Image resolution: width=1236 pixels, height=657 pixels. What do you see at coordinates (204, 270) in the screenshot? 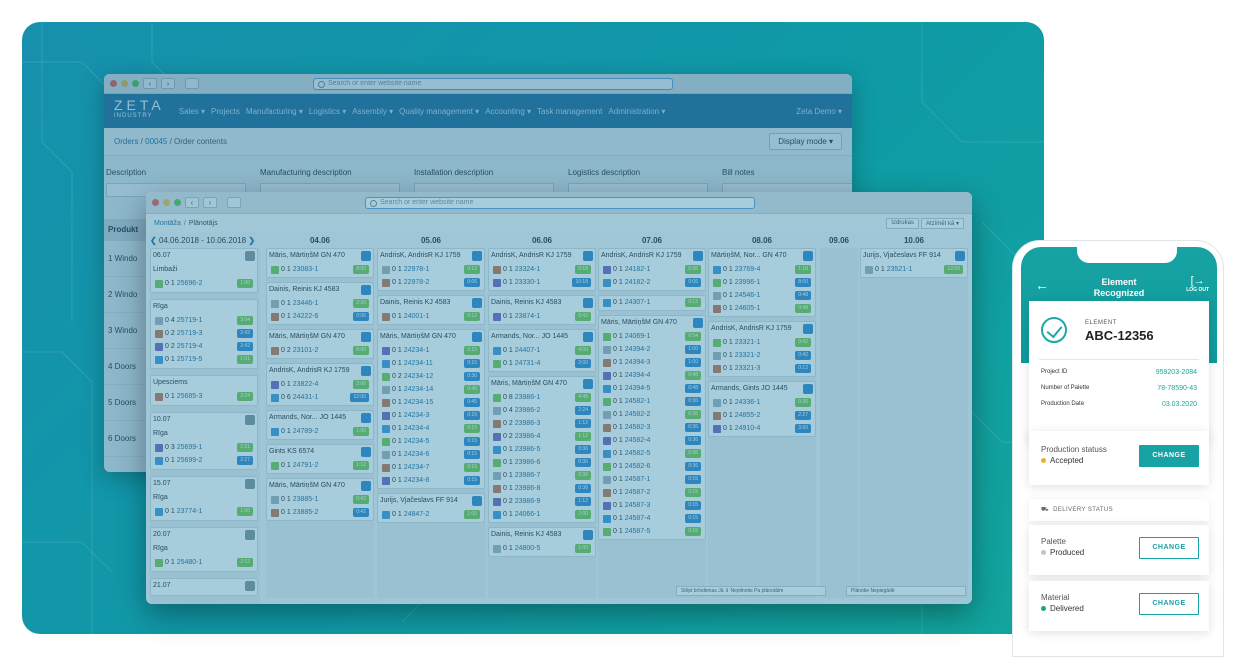
I see `backlog-group: 06.07 Limbaži 0 1 25696-2 1:00` at bounding box center [204, 270].